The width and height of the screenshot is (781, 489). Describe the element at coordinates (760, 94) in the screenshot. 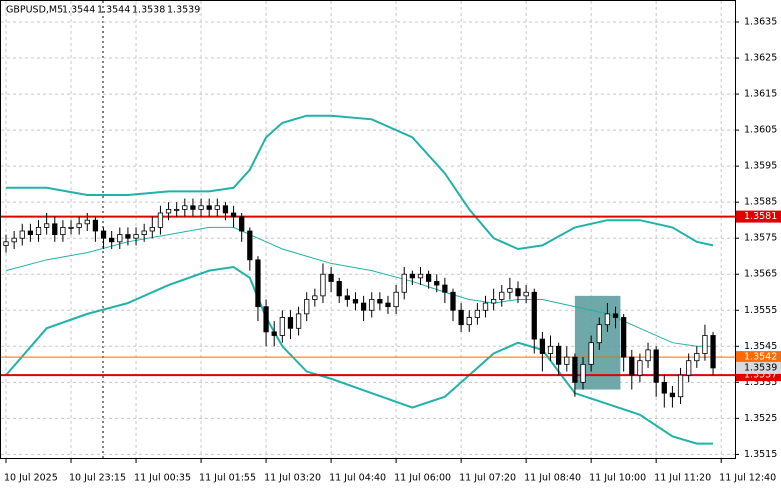

I see `y-tick-label: 1.3615` at that location.